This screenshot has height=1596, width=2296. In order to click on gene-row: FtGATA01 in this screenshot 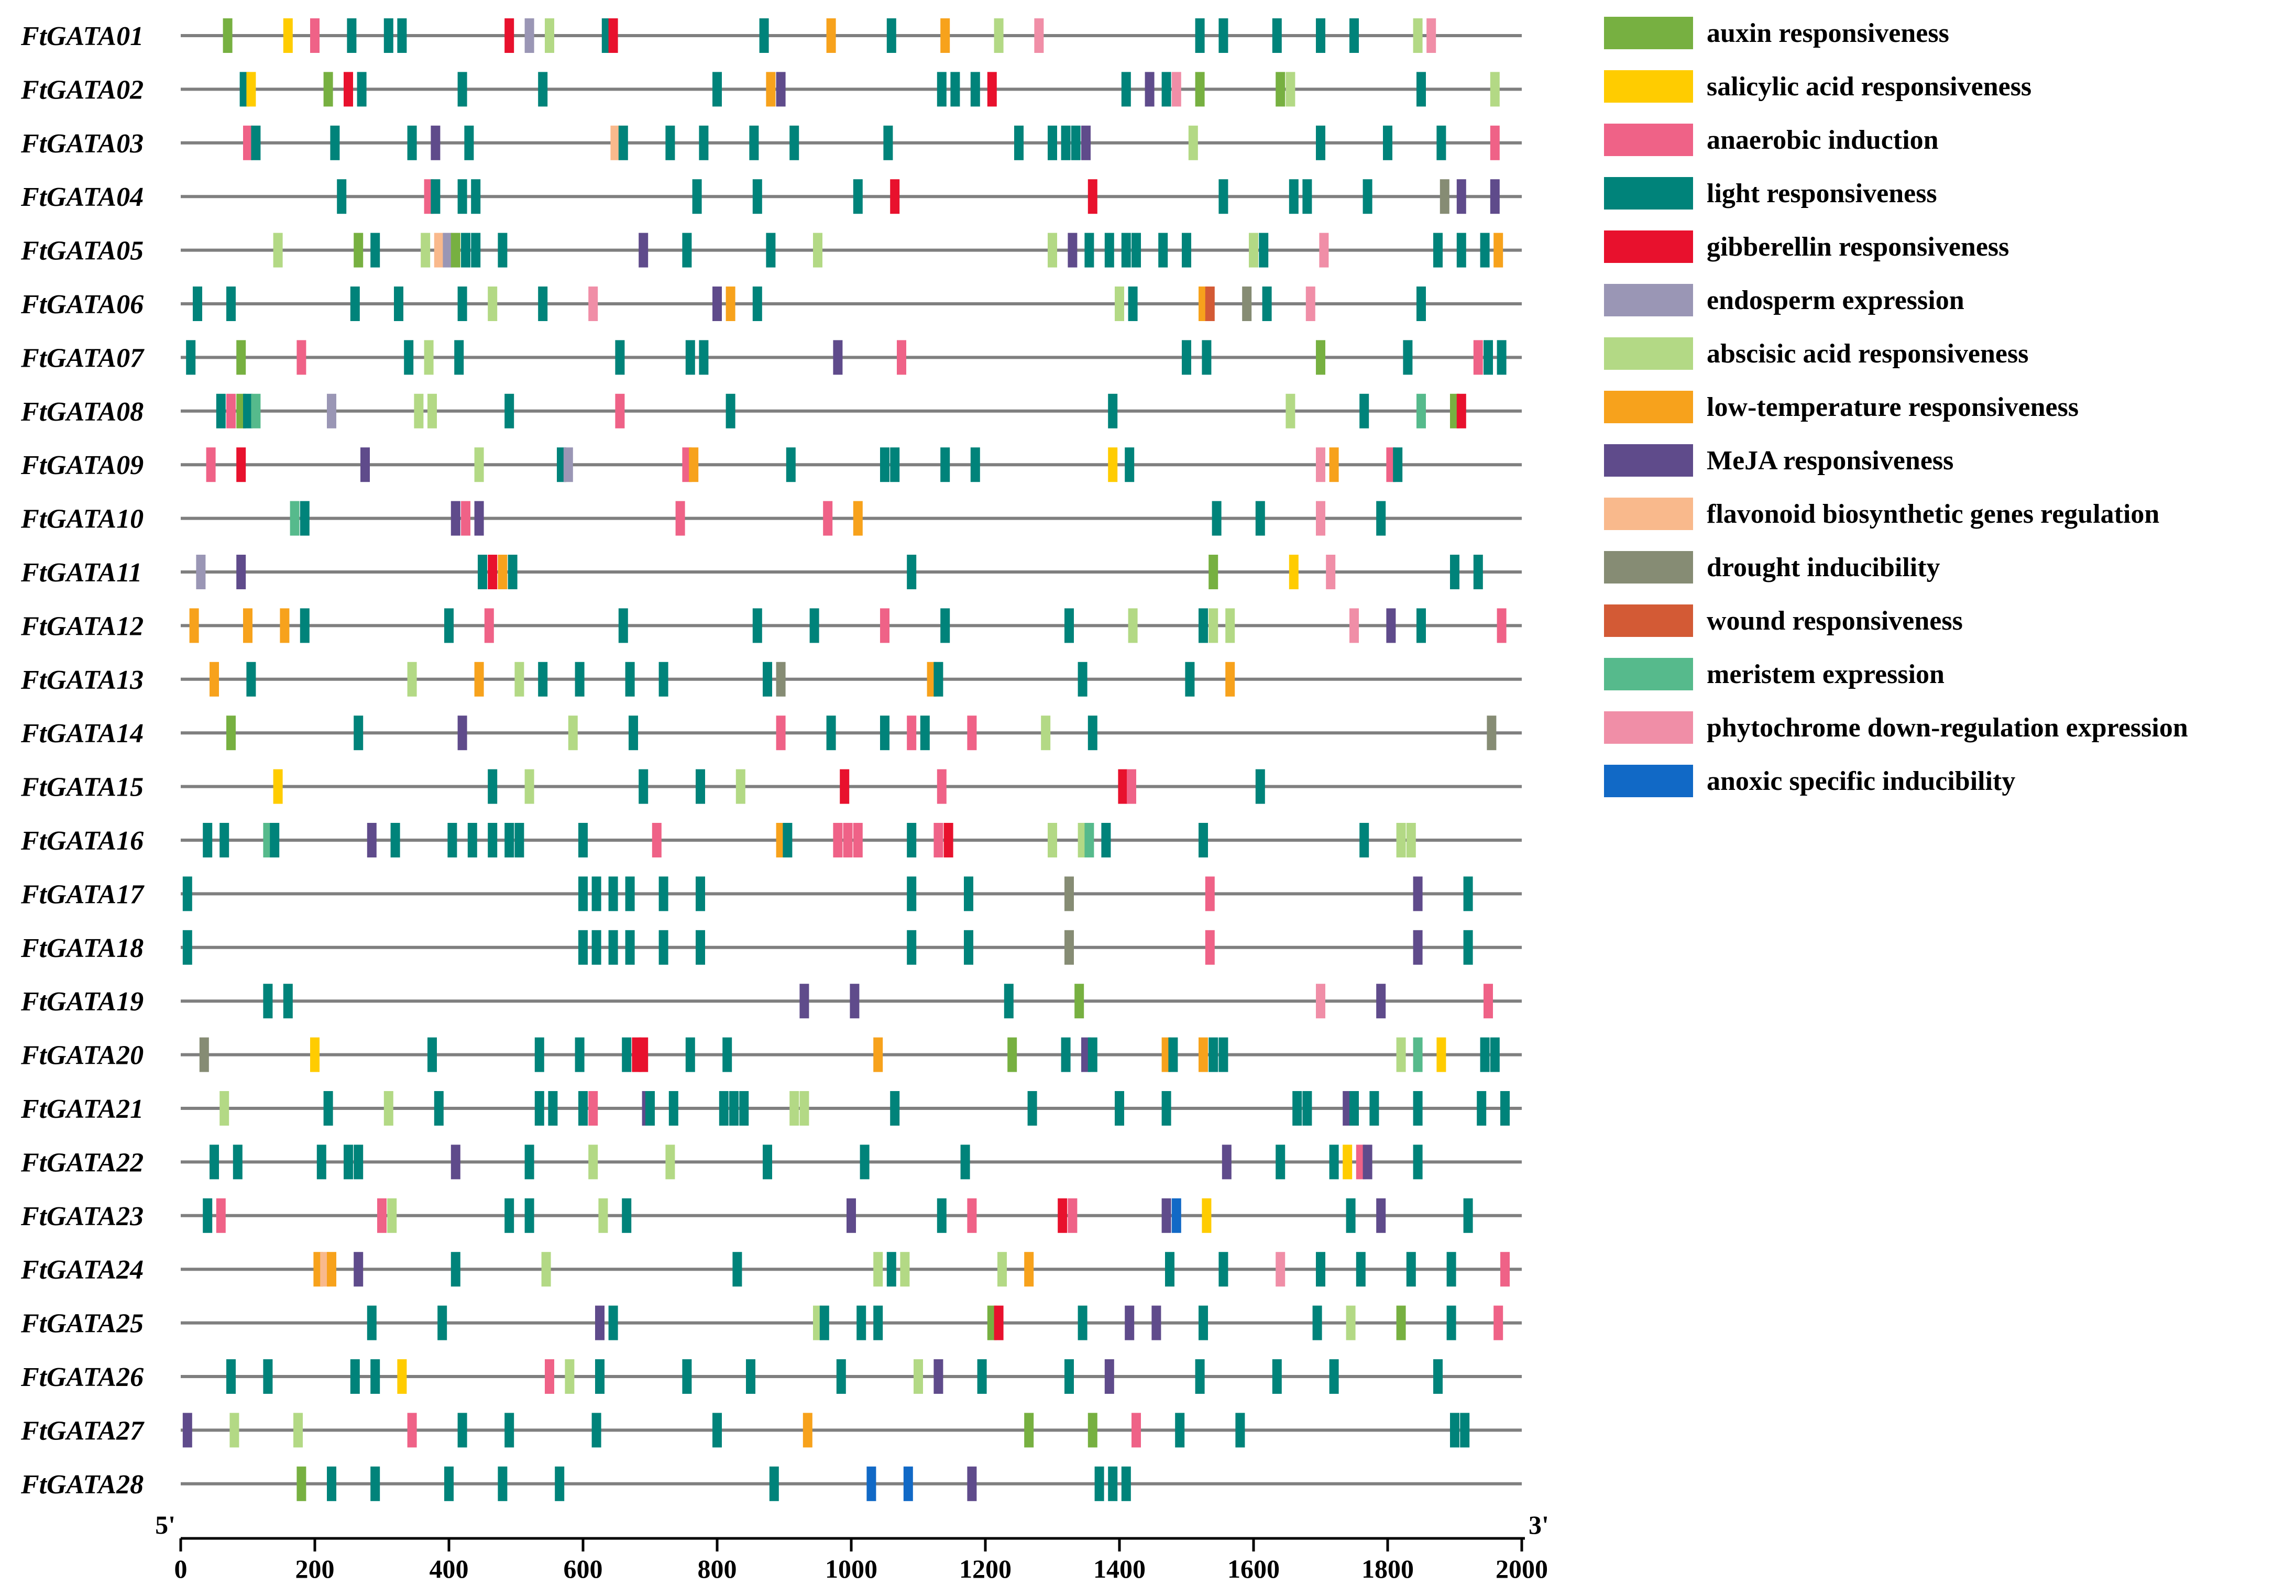, I will do `click(771, 35)`.